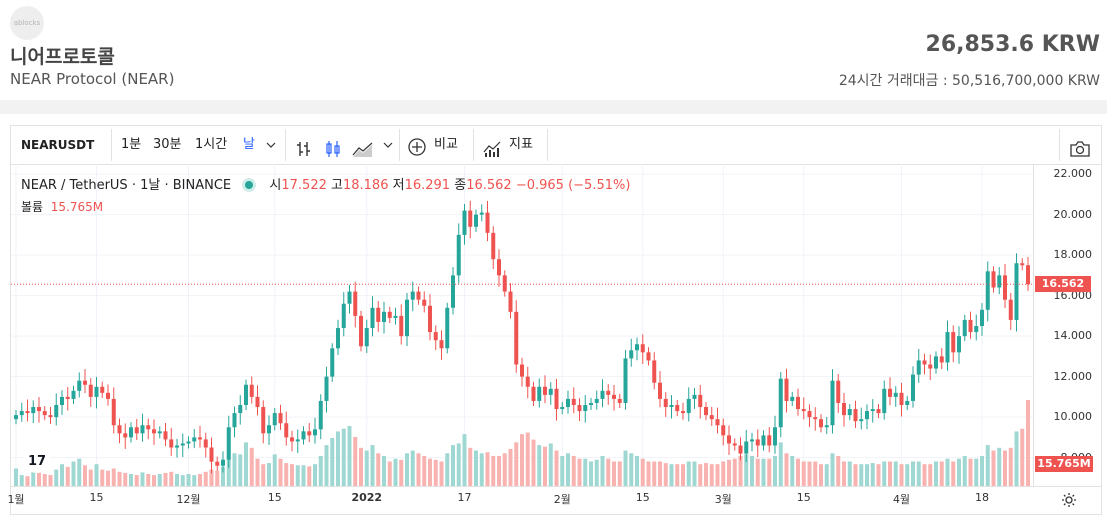 The height and width of the screenshot is (518, 1107). I want to click on interval-1d-button: 날, so click(249, 144).